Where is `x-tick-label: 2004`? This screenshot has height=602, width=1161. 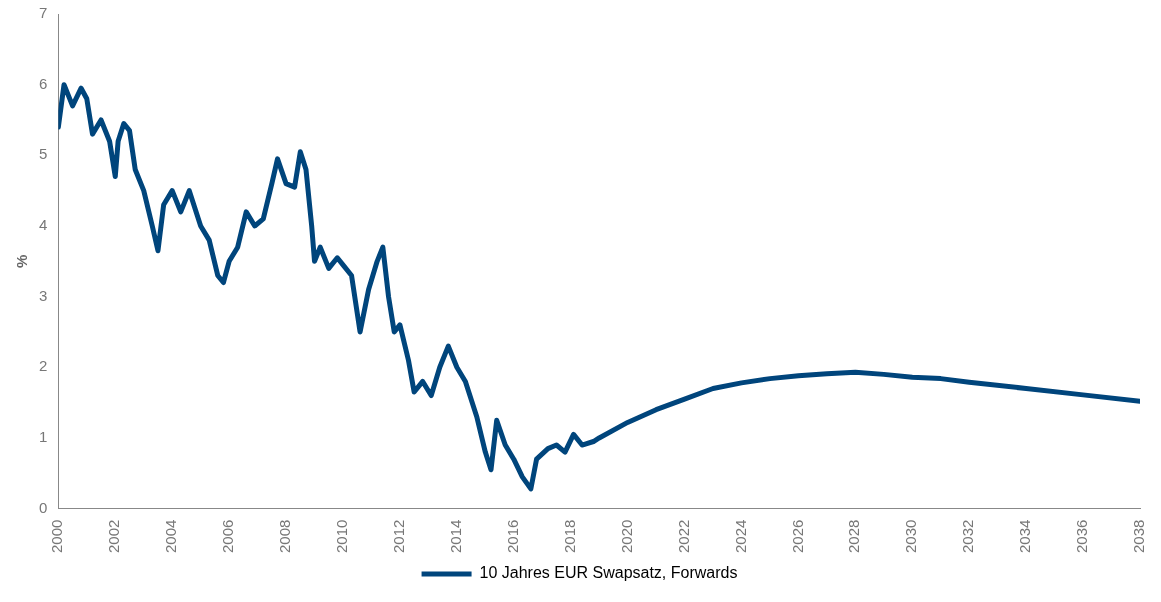 x-tick-label: 2004 is located at coordinates (171, 536).